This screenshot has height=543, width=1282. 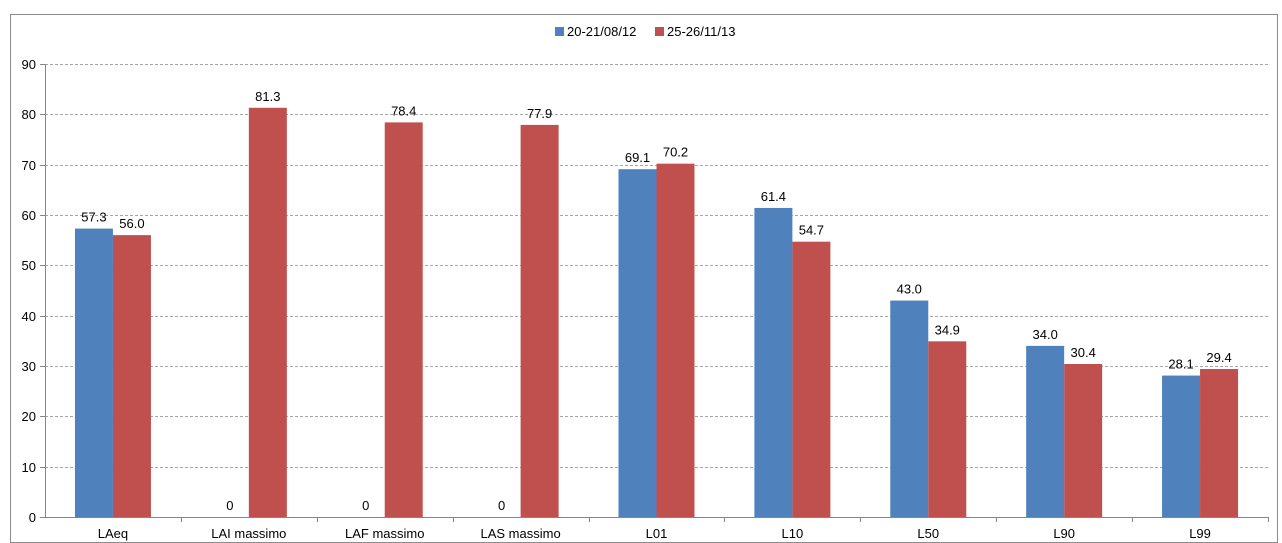 I want to click on data-label: 34.0, so click(x=1045, y=334).